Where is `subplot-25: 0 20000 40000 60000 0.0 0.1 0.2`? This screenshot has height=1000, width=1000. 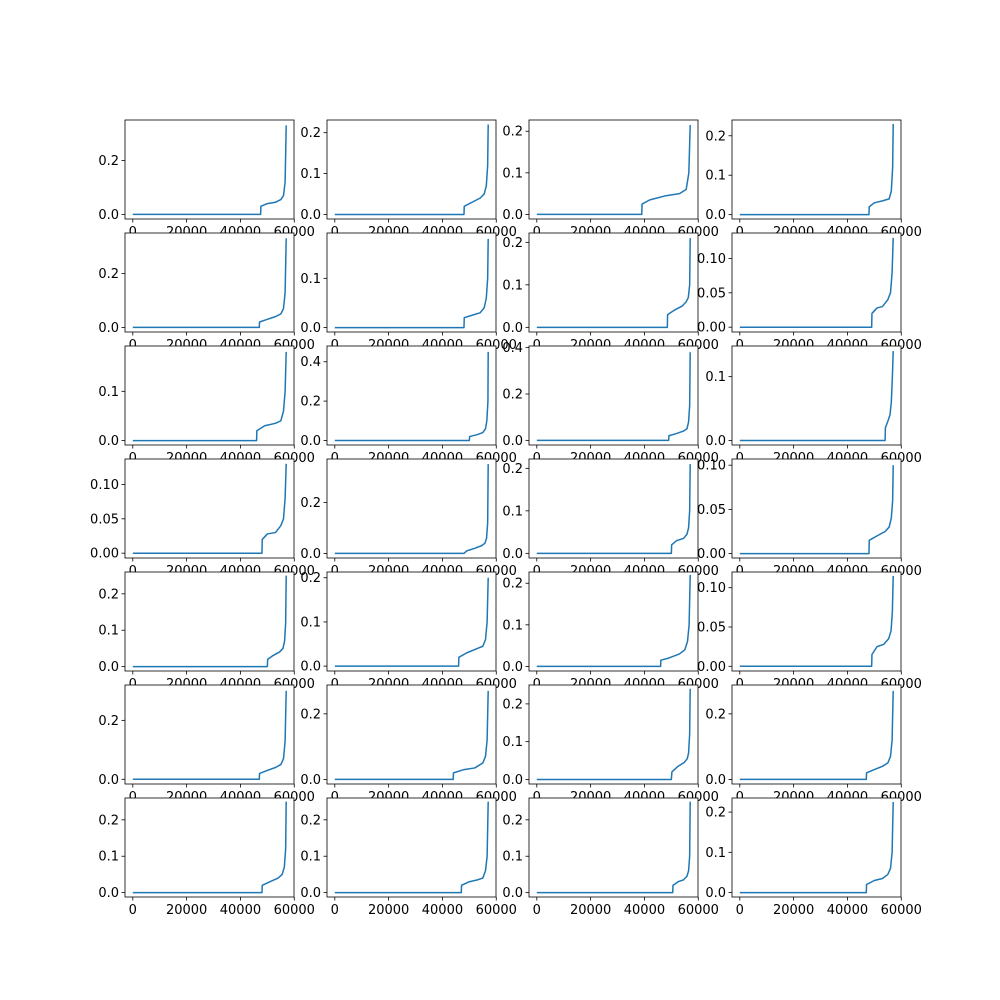 subplot-25: 0 20000 40000 60000 0.0 0.1 0.2 is located at coordinates (206, 857).